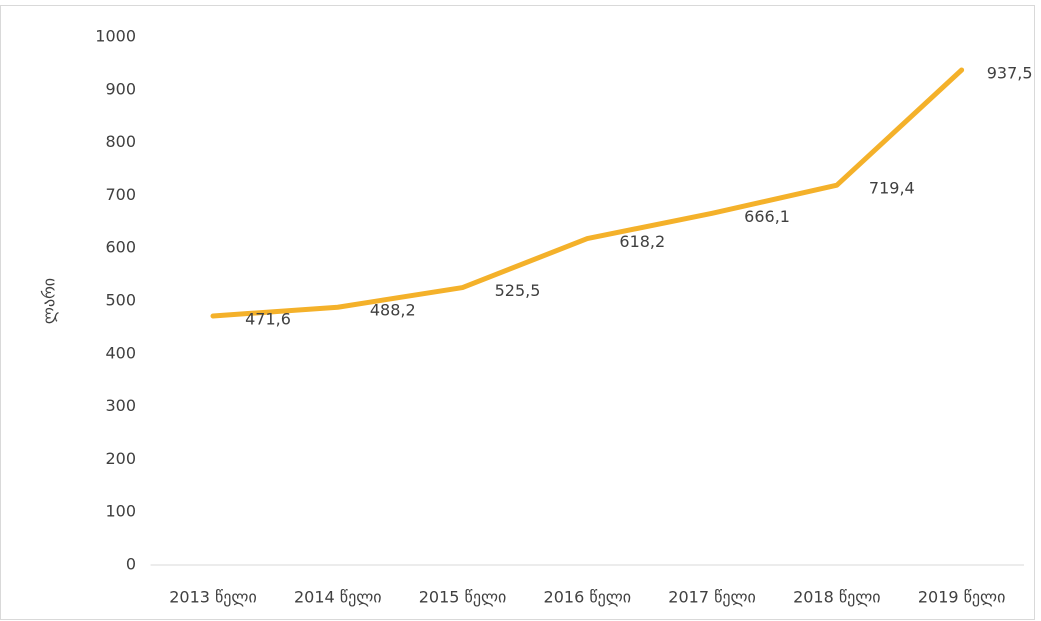 This screenshot has width=1041, height=621. I want to click on data-label: 666,1, so click(767, 216).